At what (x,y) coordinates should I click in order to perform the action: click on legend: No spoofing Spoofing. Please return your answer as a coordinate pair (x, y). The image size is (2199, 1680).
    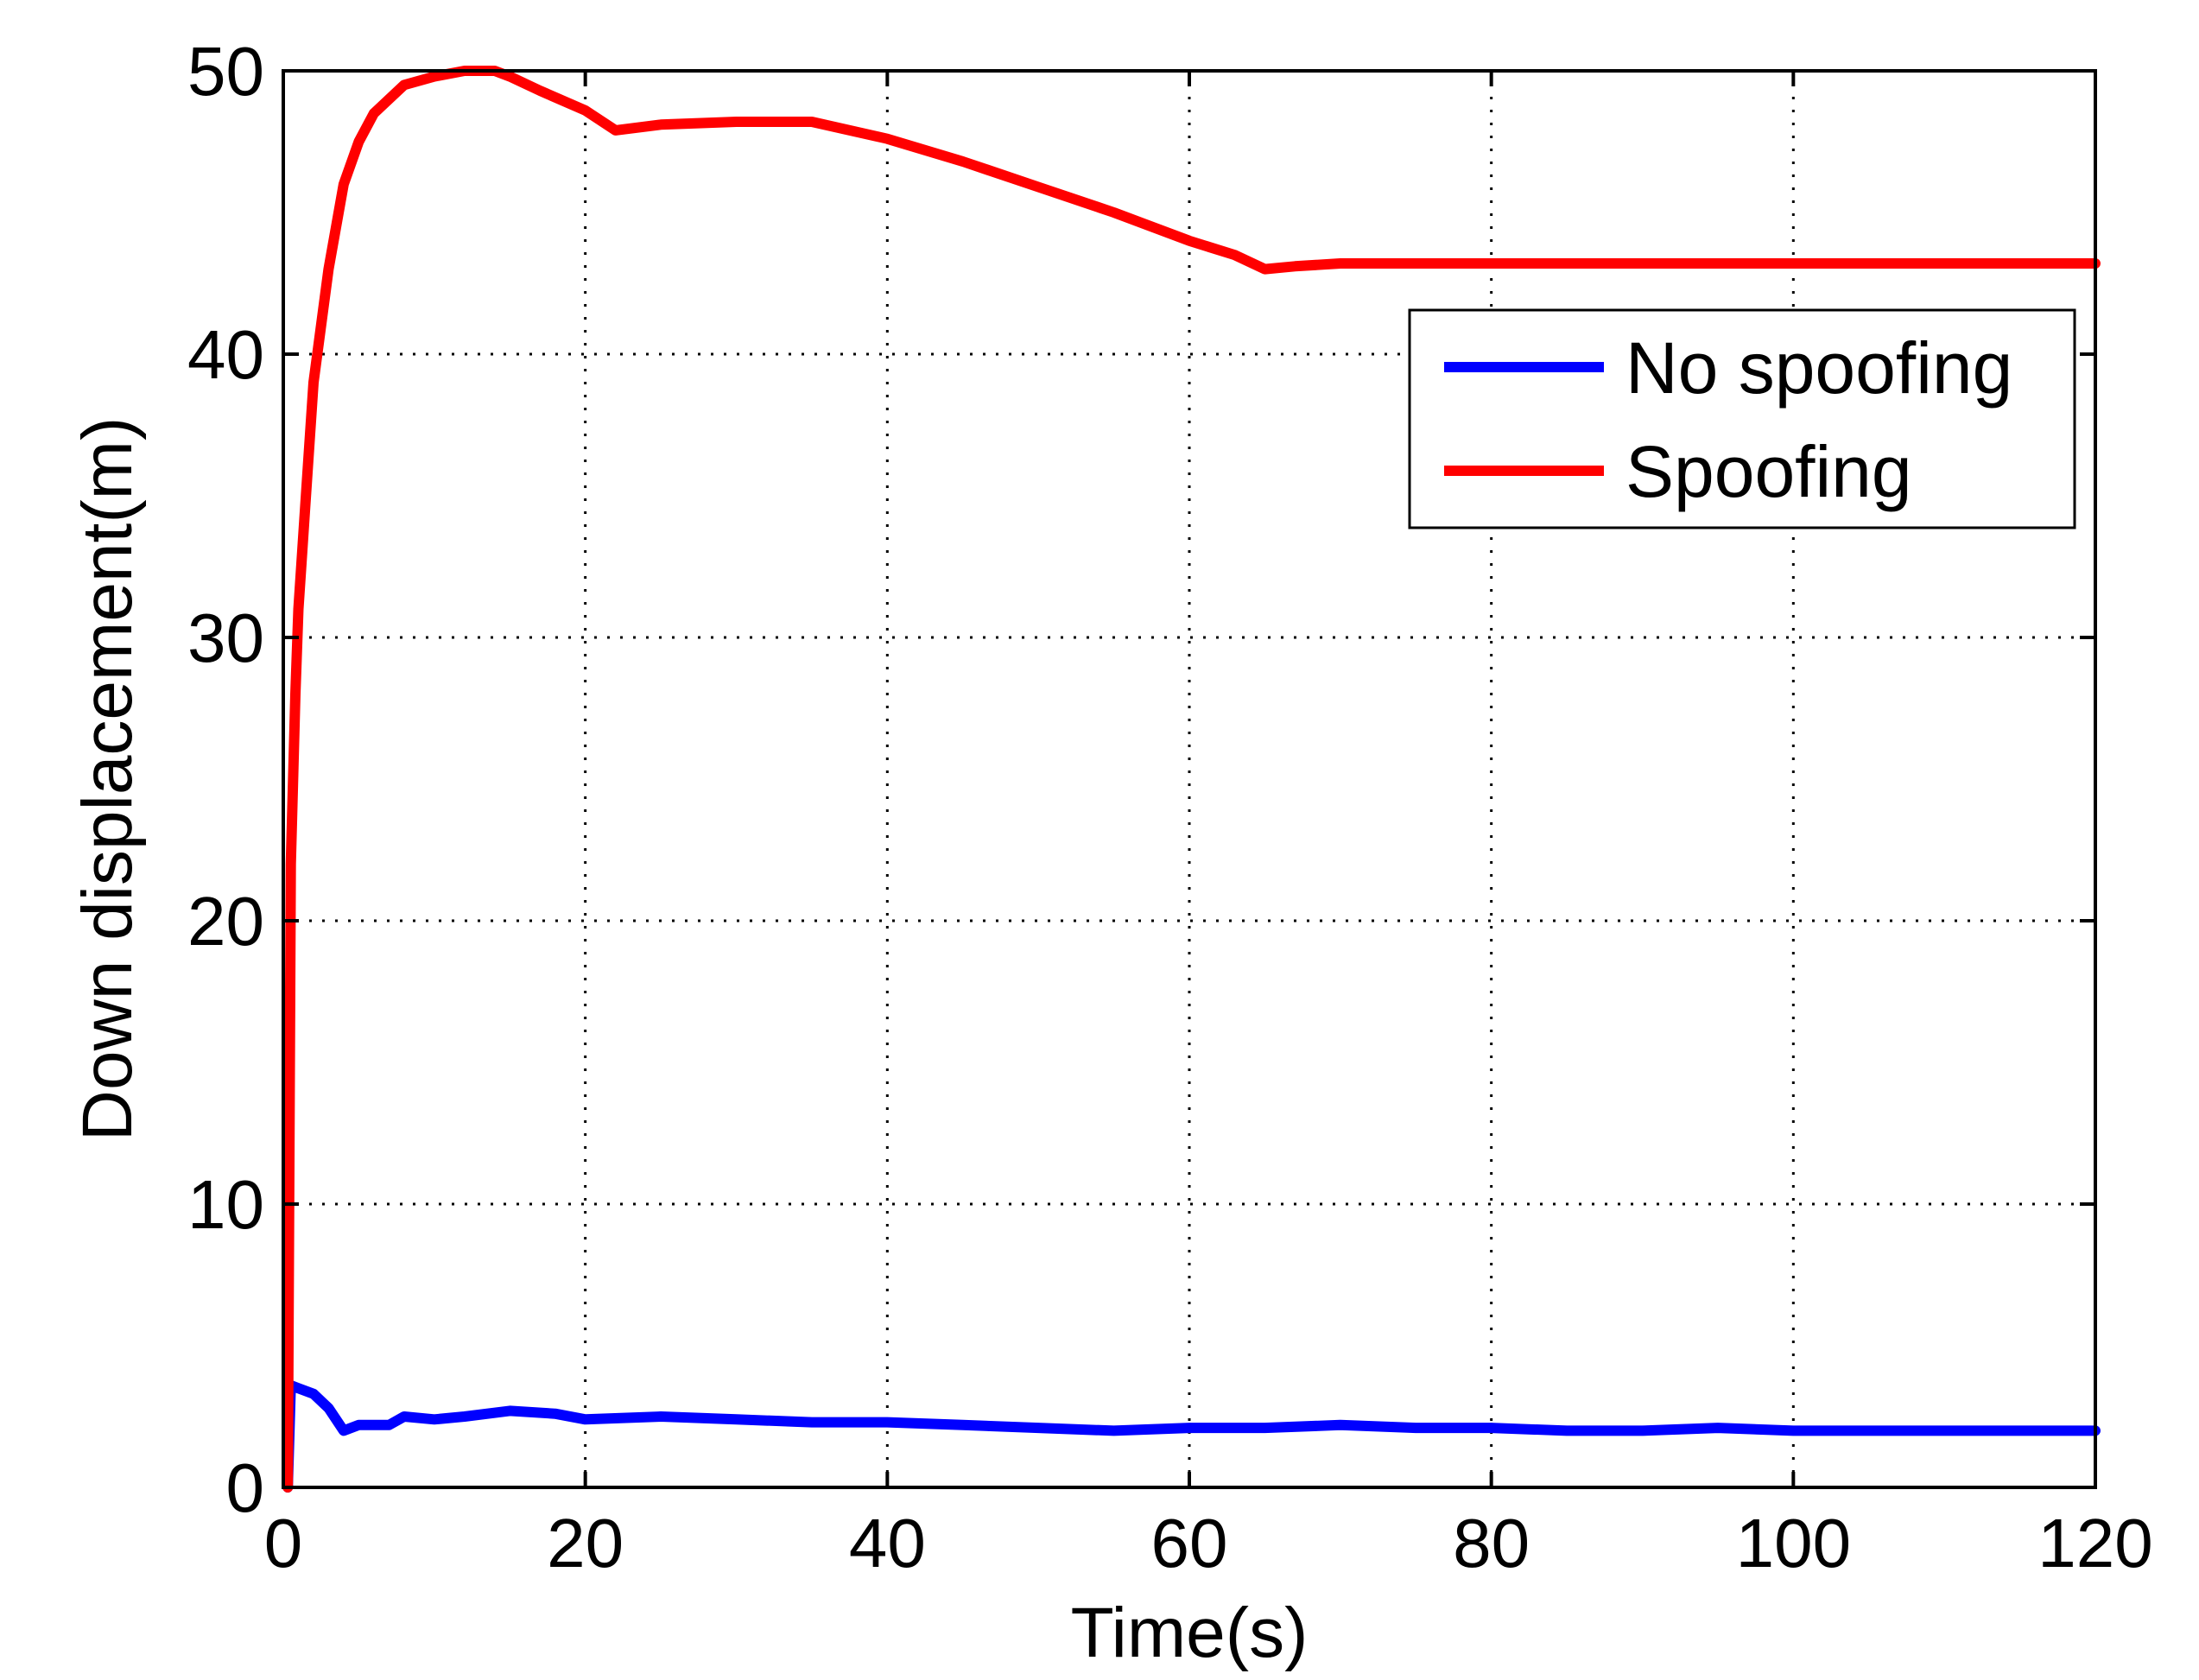
    Looking at the image, I should click on (1742, 418).